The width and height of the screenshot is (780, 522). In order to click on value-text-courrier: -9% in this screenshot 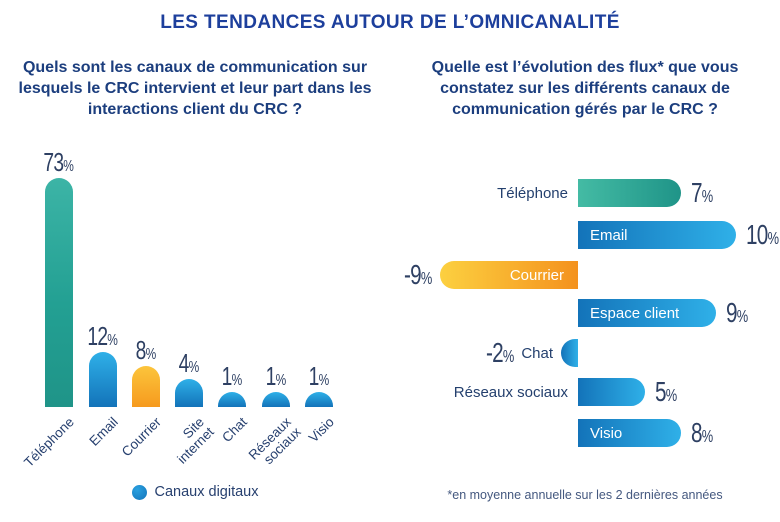, I will do `click(417, 274)`.